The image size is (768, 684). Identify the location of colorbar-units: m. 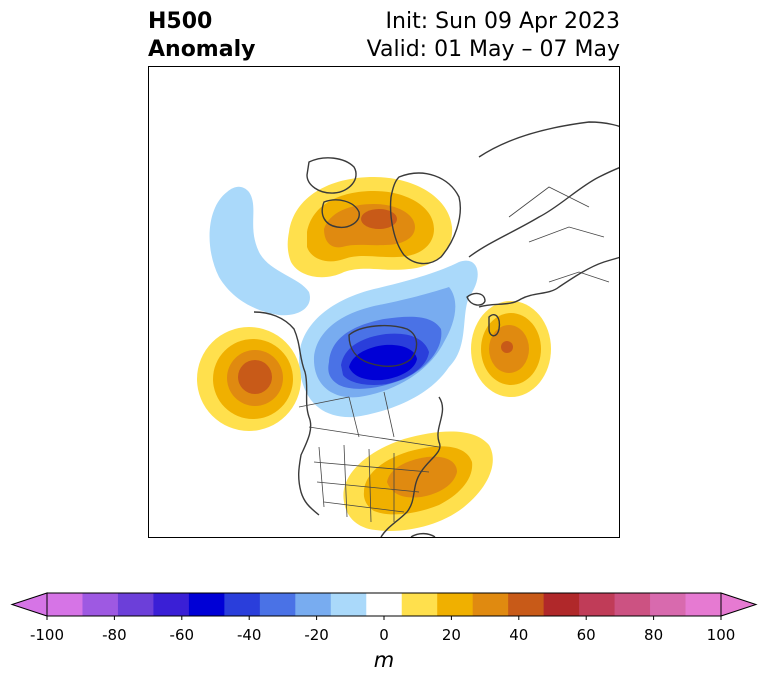
(384, 660).